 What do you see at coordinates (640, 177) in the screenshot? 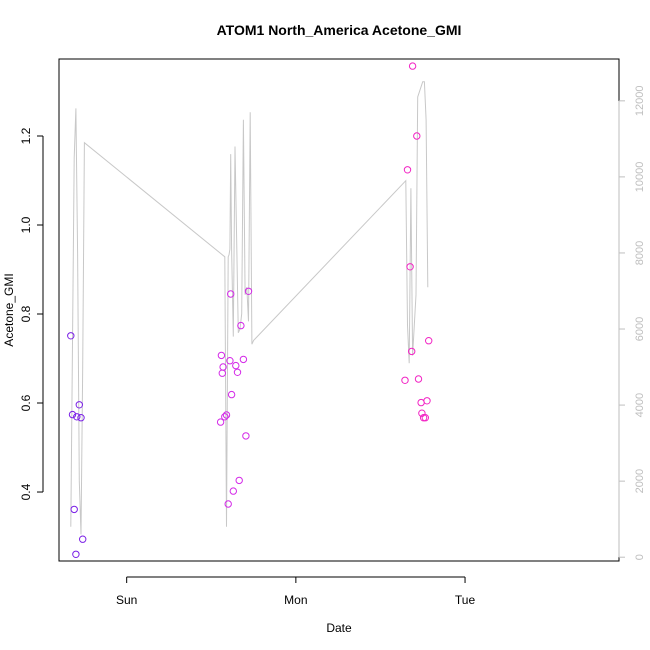
I see `y-right-tick-label: 10000` at bounding box center [640, 177].